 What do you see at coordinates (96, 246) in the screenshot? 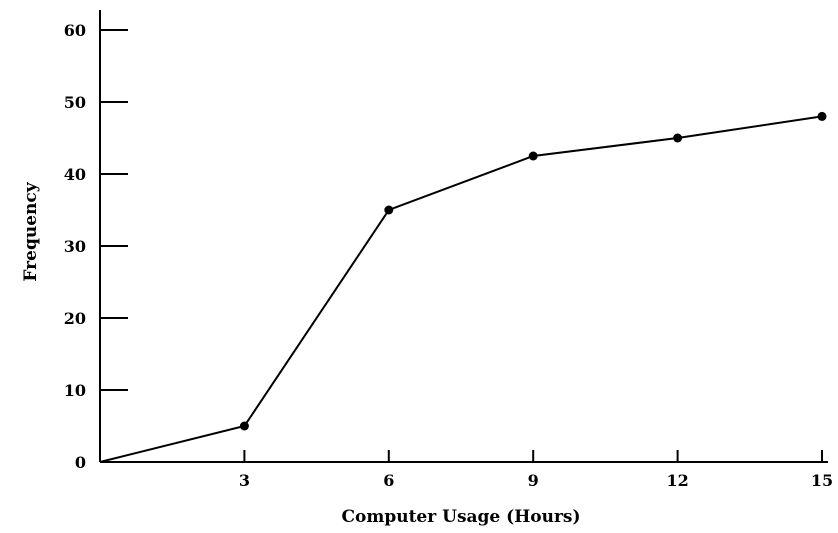
I see `y-axis-ticks: 0 10 20 30 40 50 60` at bounding box center [96, 246].